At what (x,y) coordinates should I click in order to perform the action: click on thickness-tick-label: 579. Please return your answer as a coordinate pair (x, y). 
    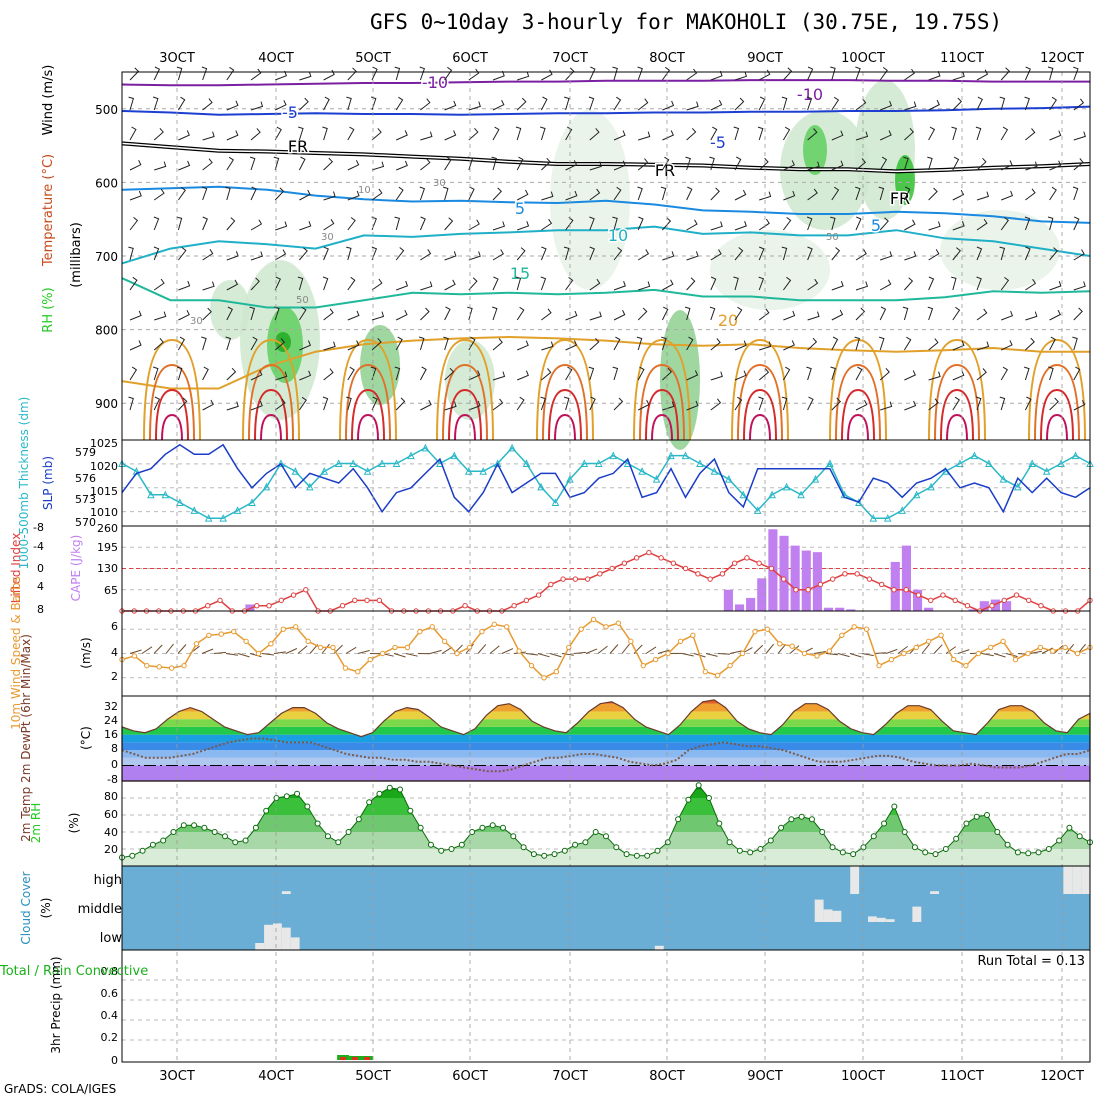
    Looking at the image, I should click on (85, 452).